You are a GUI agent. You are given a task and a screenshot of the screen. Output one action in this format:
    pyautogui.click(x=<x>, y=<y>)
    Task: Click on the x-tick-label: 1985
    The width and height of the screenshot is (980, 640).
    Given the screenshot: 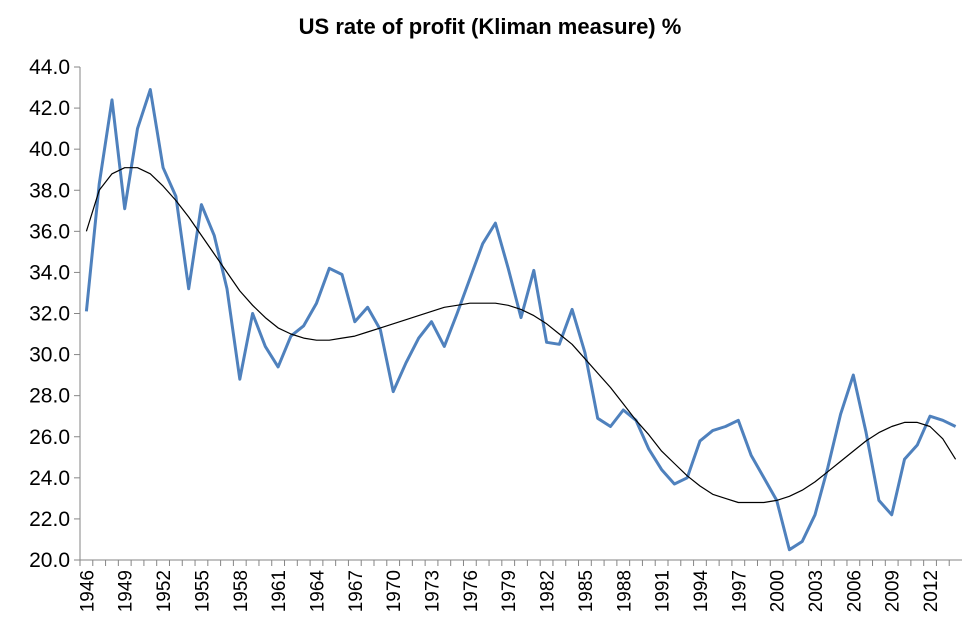 What is the action you would take?
    pyautogui.click(x=586, y=591)
    